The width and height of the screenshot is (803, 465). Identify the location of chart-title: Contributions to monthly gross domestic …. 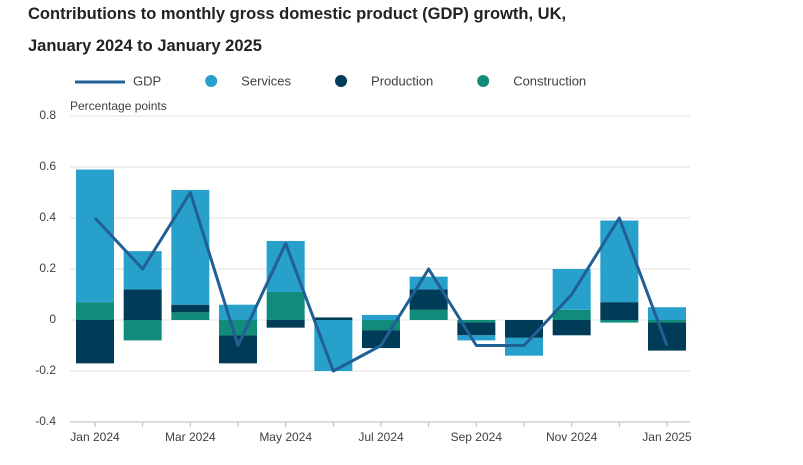
(297, 14).